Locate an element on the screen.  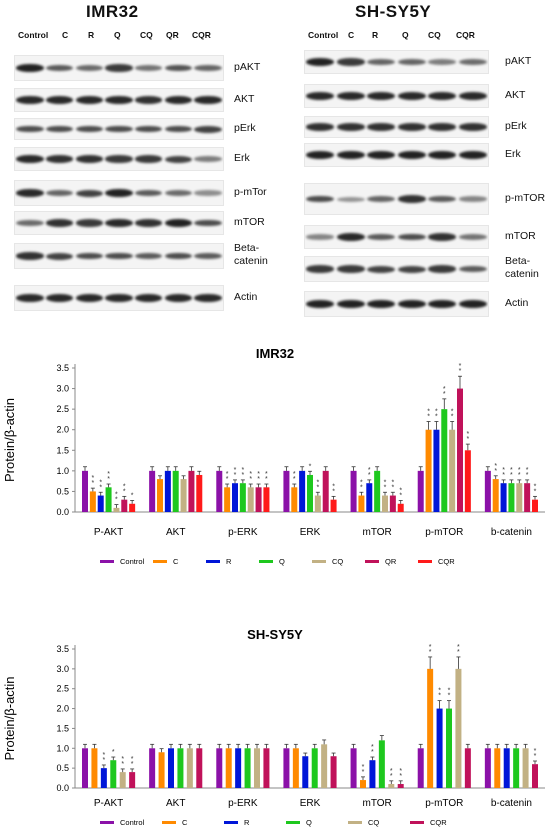
protein-label: Beta-catenin is located at coordinates (251, 254).